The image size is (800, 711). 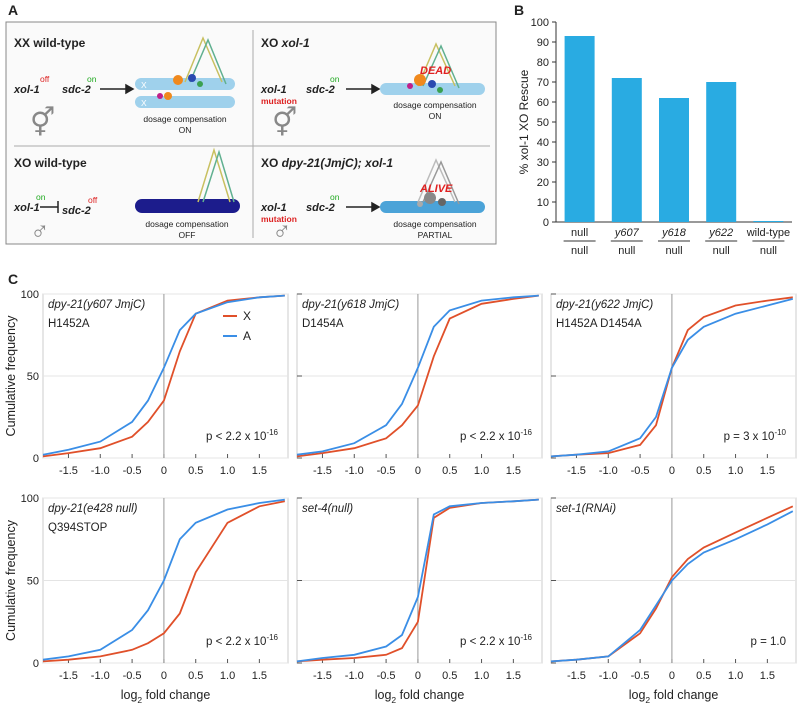 I want to click on x-tick-label: null, so click(x=579, y=233).